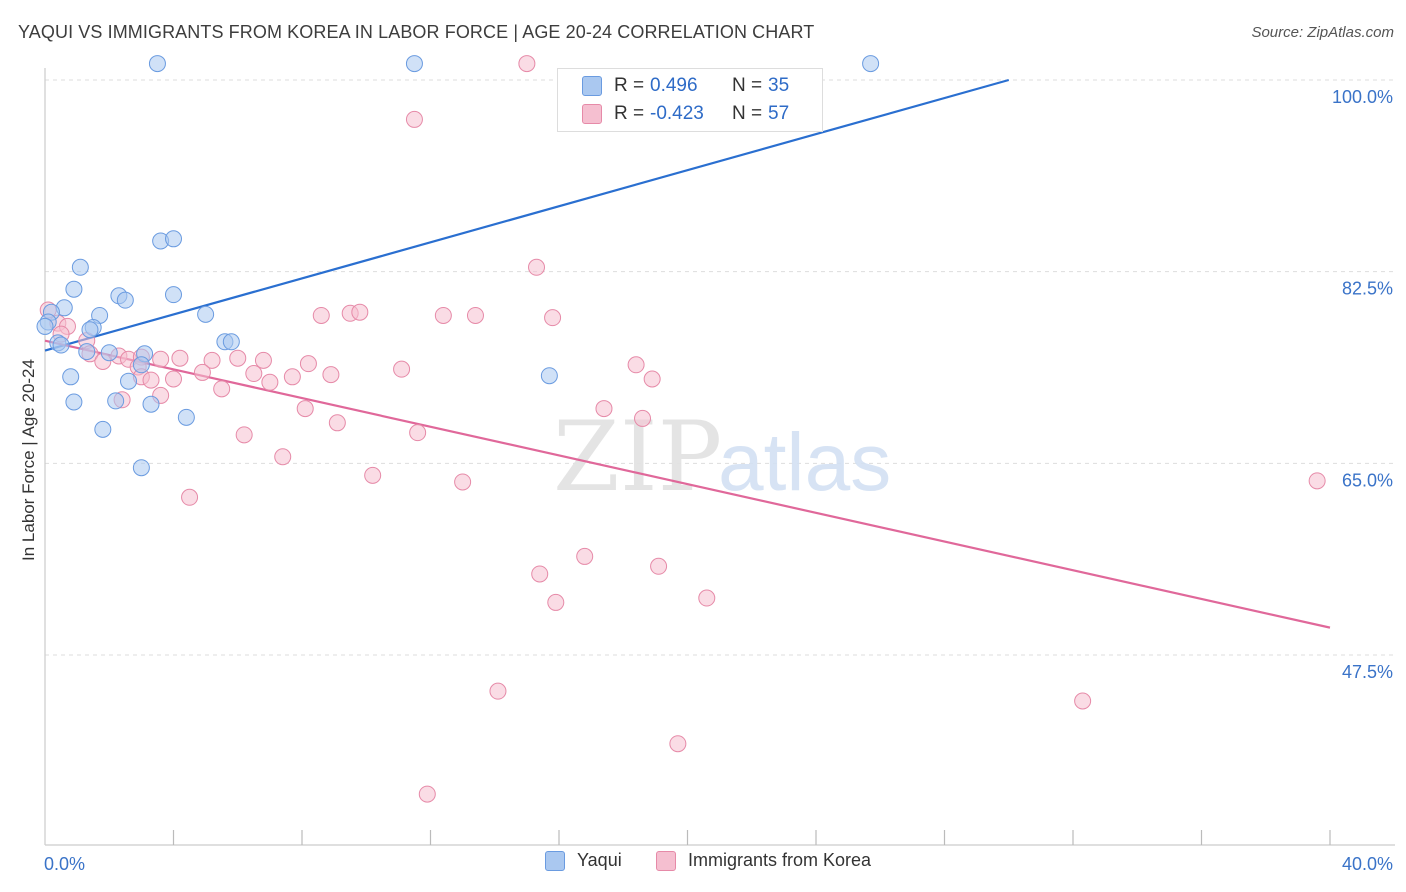 The height and width of the screenshot is (892, 1406). I want to click on legend-label-korea: Immigrants from Korea, so click(780, 860).